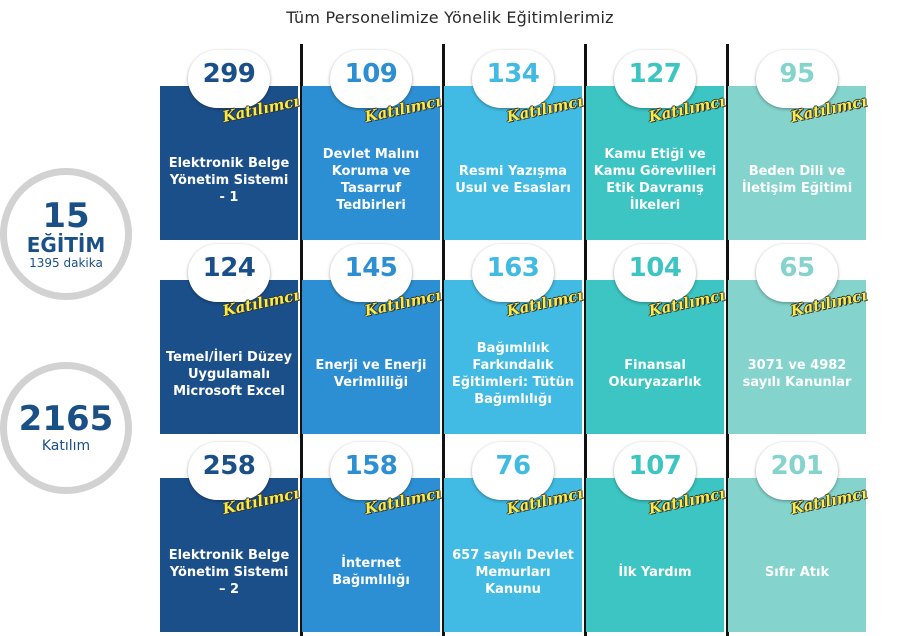 Image resolution: width=900 pixels, height=636 pixels. I want to click on training-title: İlk Yardım, so click(655, 572).